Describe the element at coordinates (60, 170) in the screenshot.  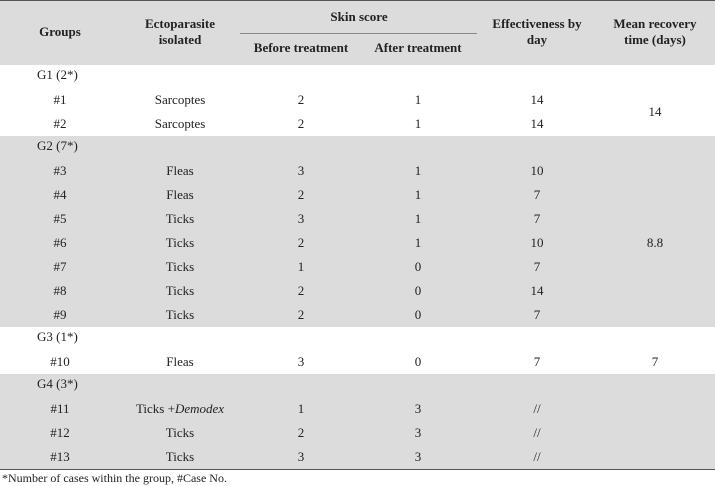
I see `case-id: #3` at that location.